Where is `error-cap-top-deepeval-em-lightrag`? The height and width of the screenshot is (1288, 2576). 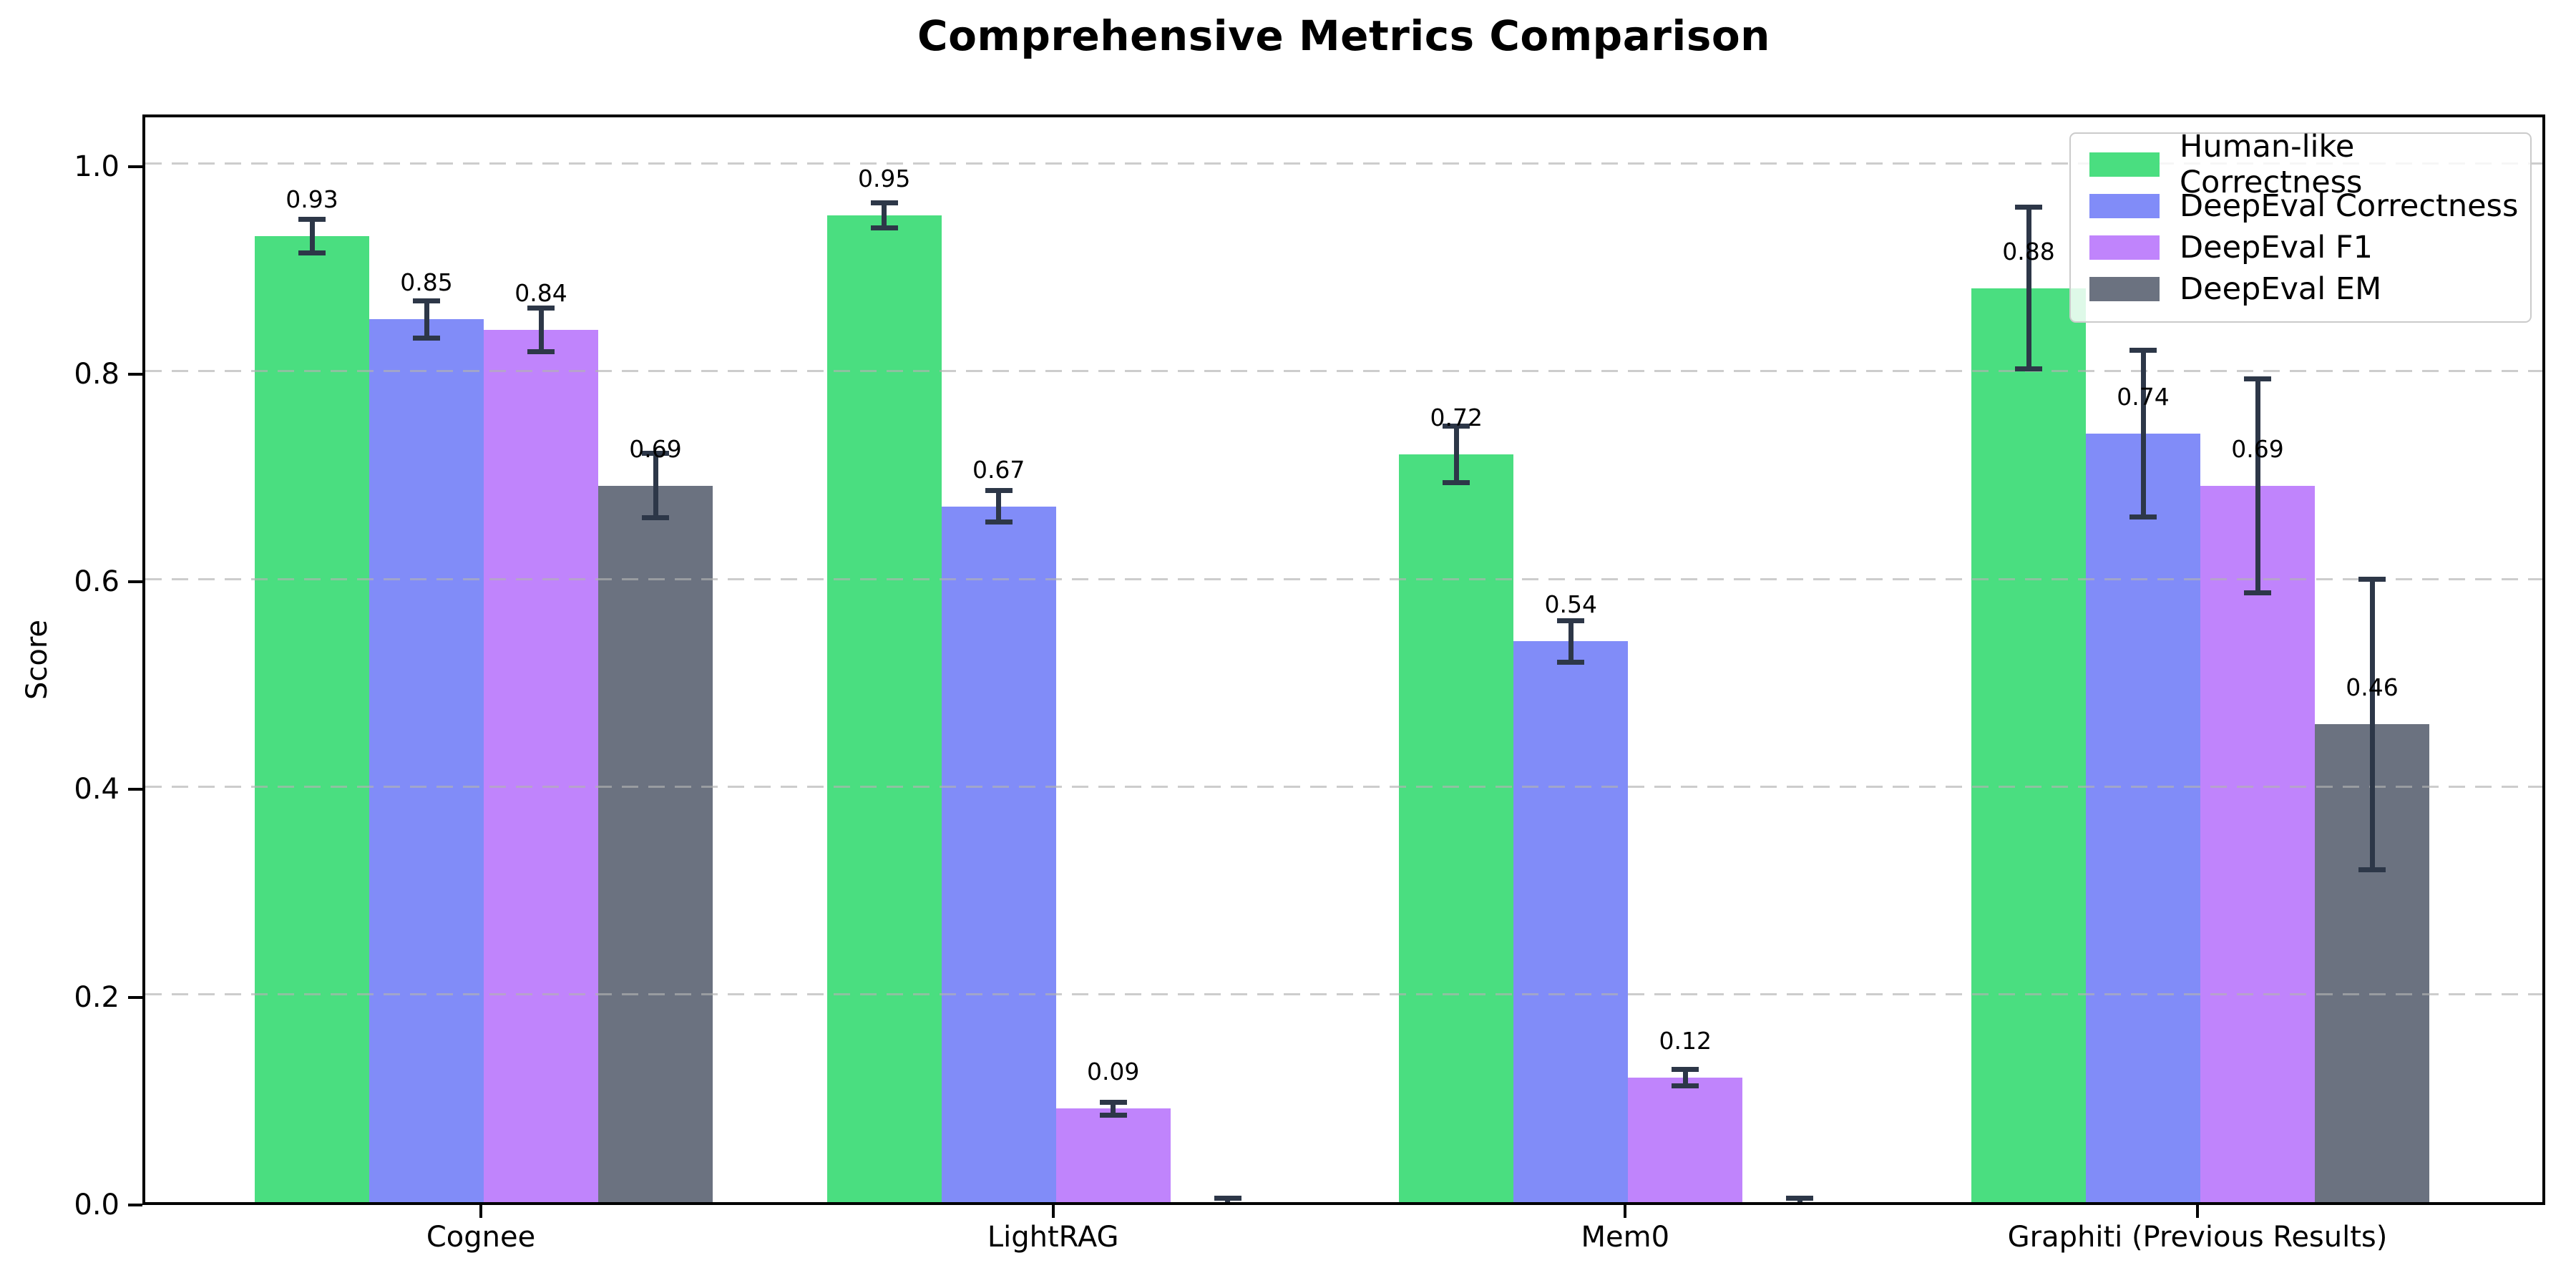
error-cap-top-deepeval-em-lightrag is located at coordinates (1227, 1198).